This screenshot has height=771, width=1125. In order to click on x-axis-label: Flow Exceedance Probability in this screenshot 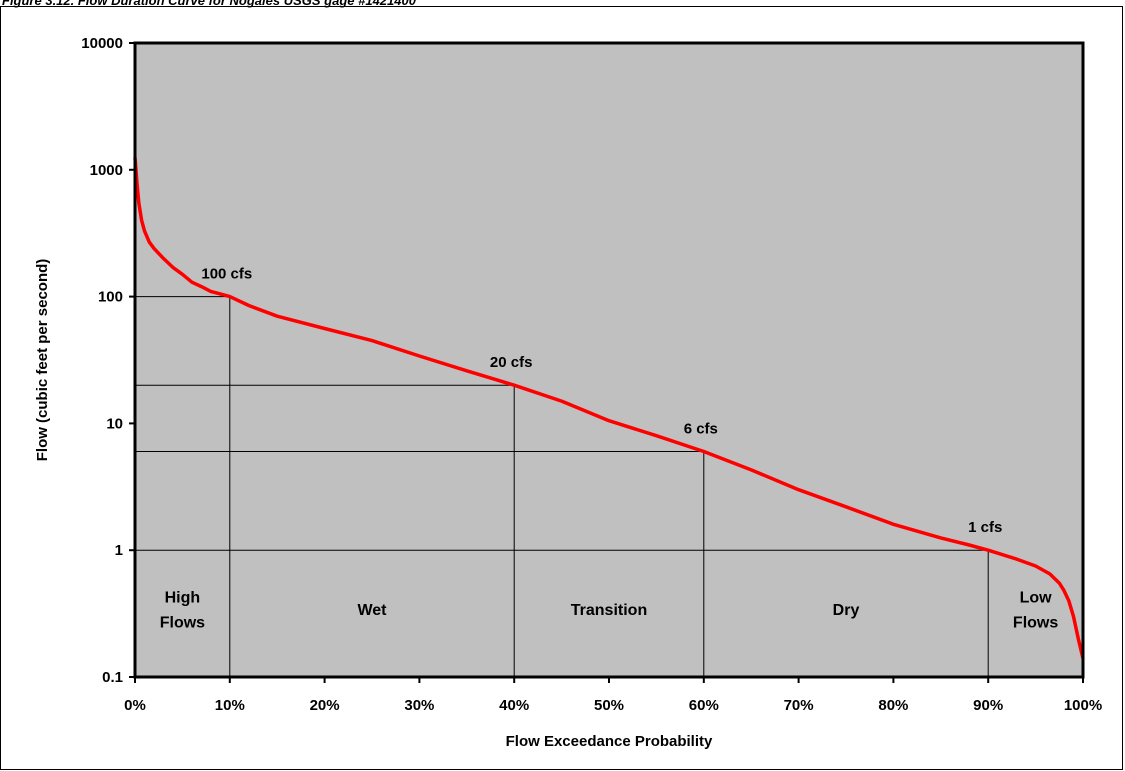, I will do `click(609, 741)`.